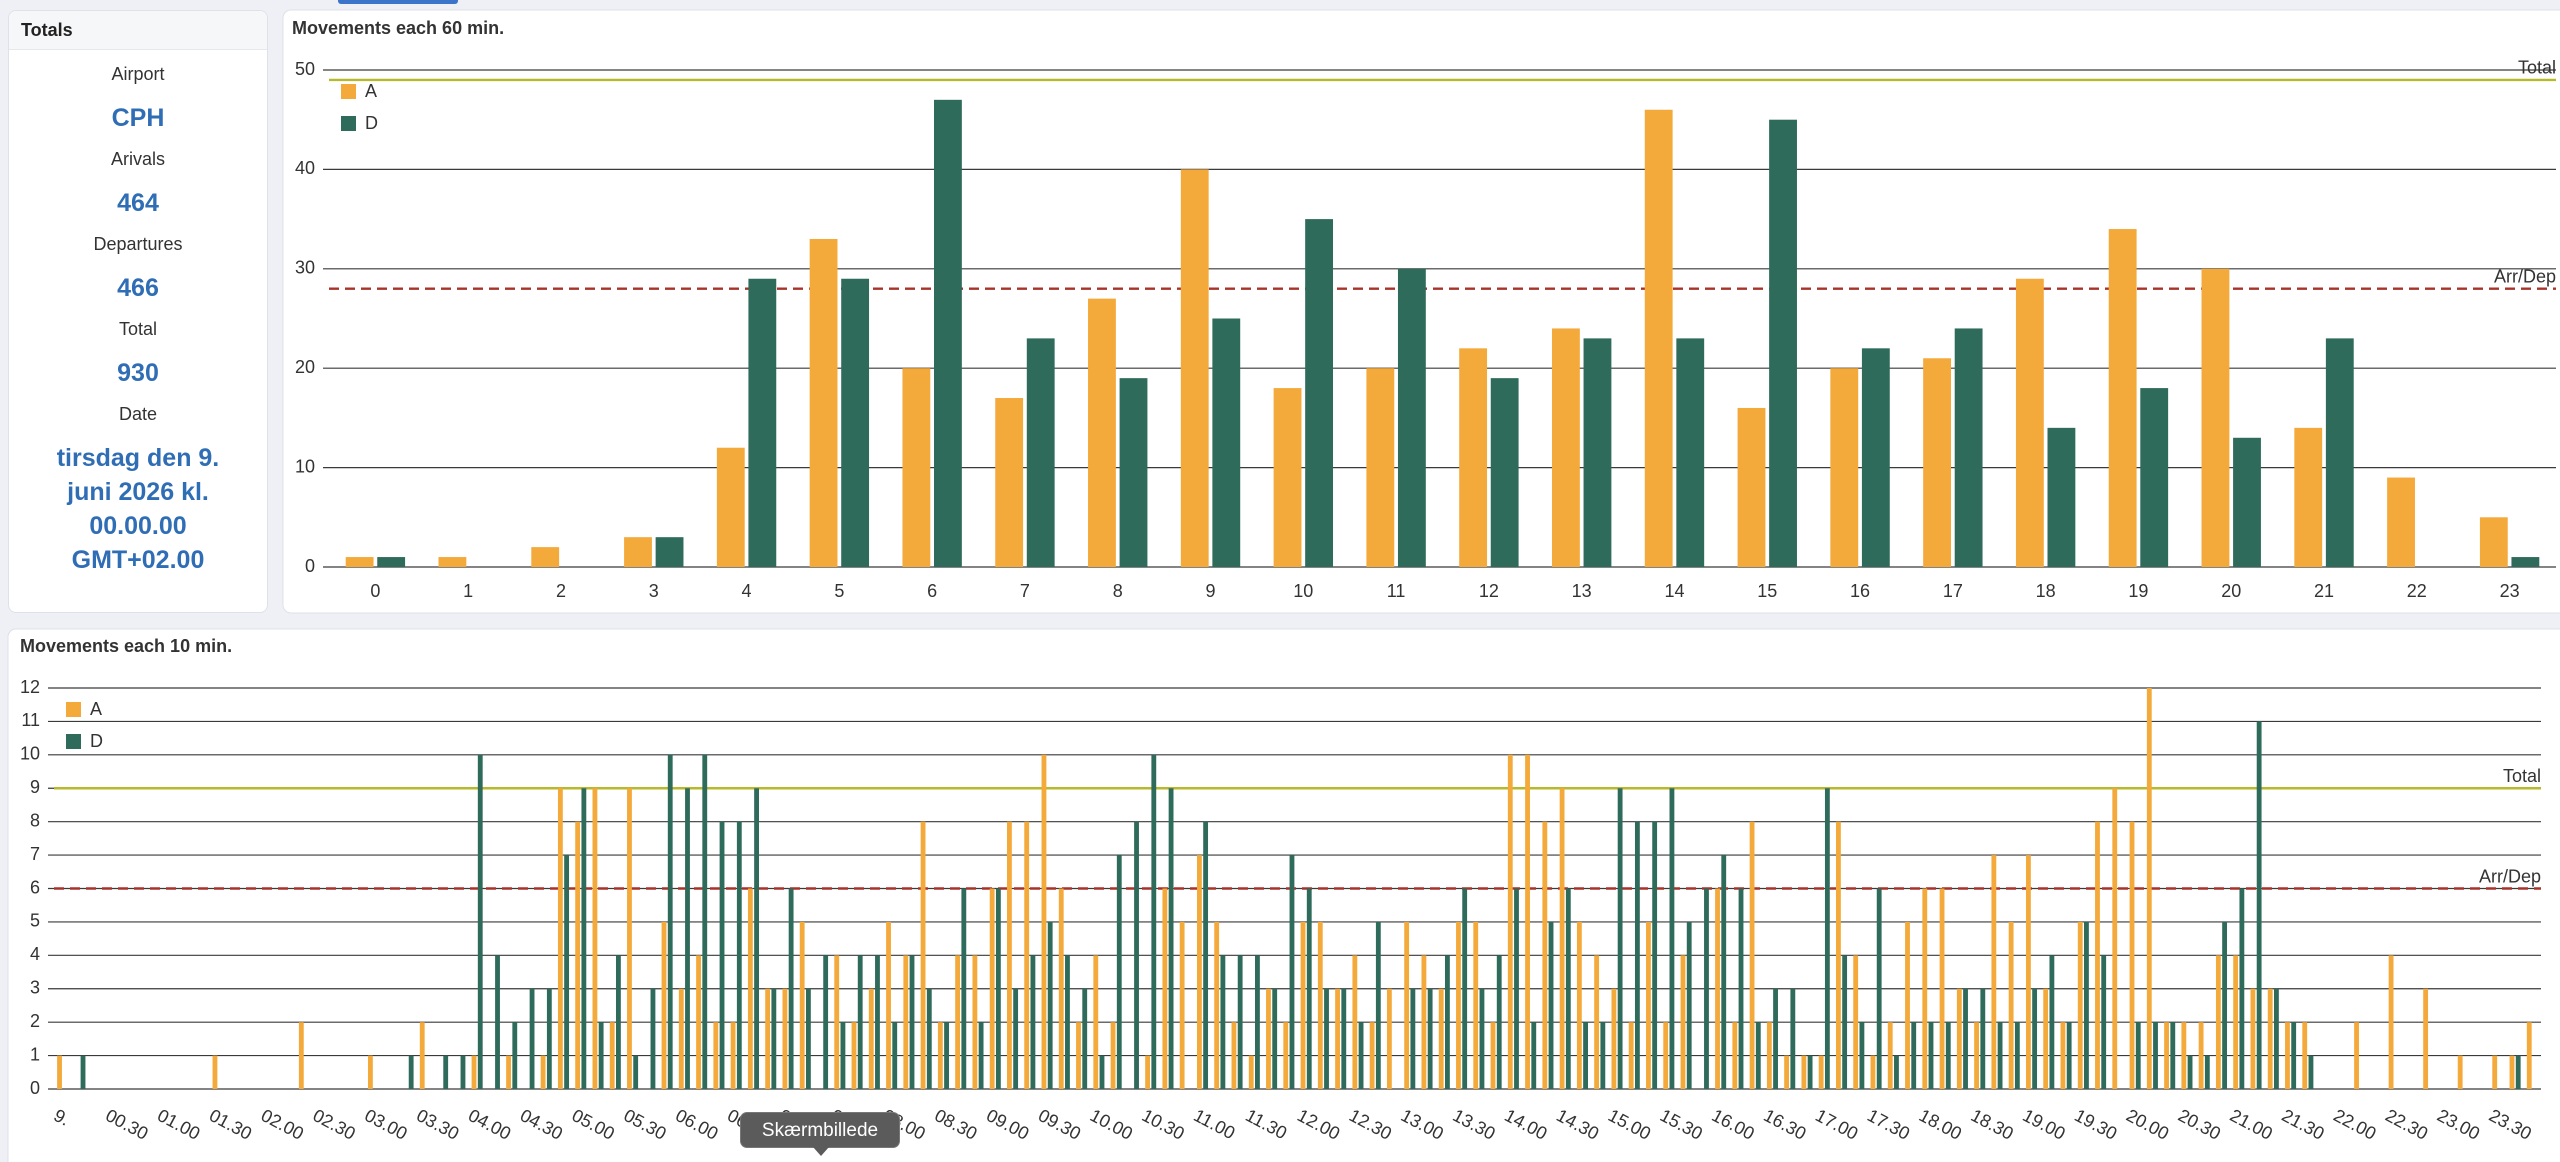 This screenshot has width=2560, height=1162. I want to click on y-tick-label: 50, so click(305, 69).